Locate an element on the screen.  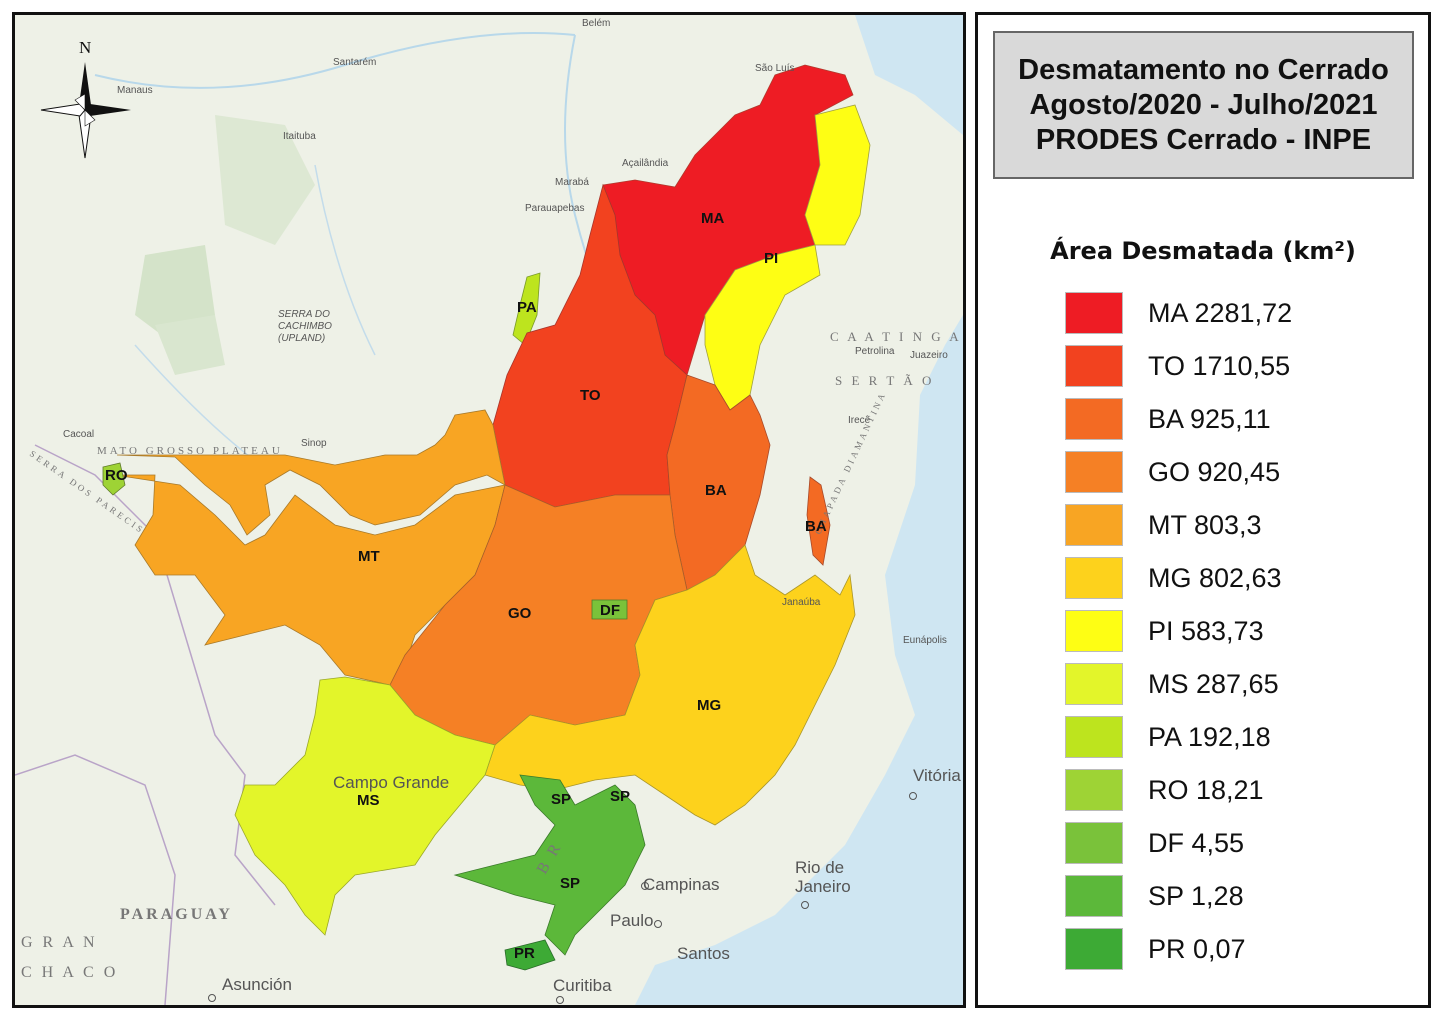
legend-label: BA 925,11 is located at coordinates (1209, 418).